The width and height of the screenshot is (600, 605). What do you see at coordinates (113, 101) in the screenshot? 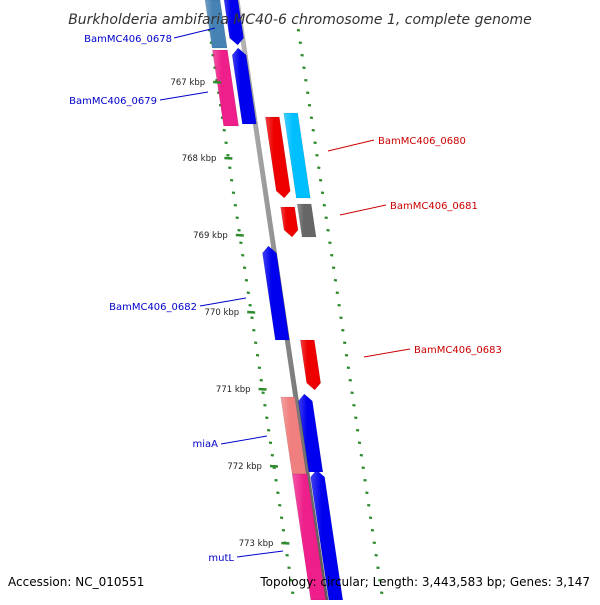
I see `gene-label: BamMC406_0679` at bounding box center [113, 101].